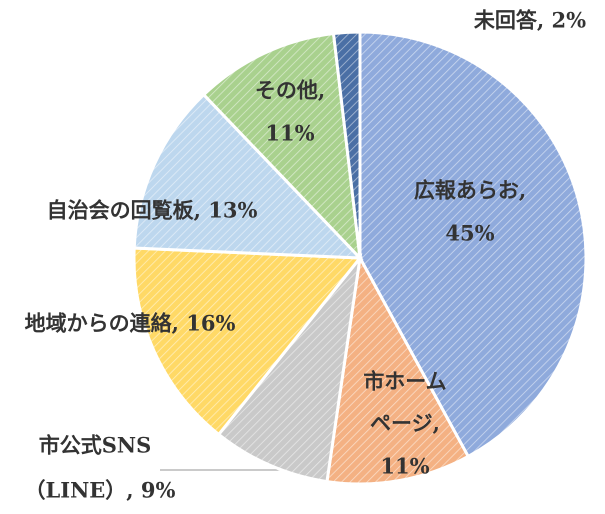 The image size is (605, 514). What do you see at coordinates (95, 445) in the screenshot?
I see `data-label: 市公式SNS` at bounding box center [95, 445].